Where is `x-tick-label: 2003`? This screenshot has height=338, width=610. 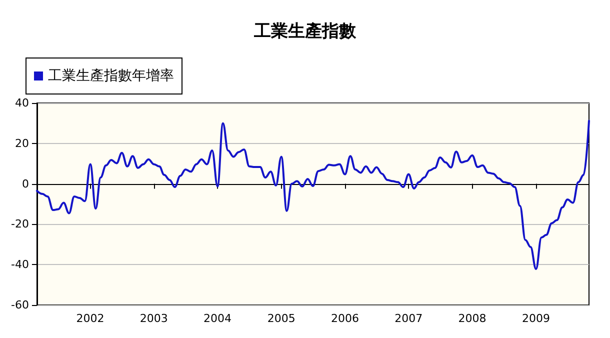
x-tick-label: 2003 is located at coordinates (154, 318).